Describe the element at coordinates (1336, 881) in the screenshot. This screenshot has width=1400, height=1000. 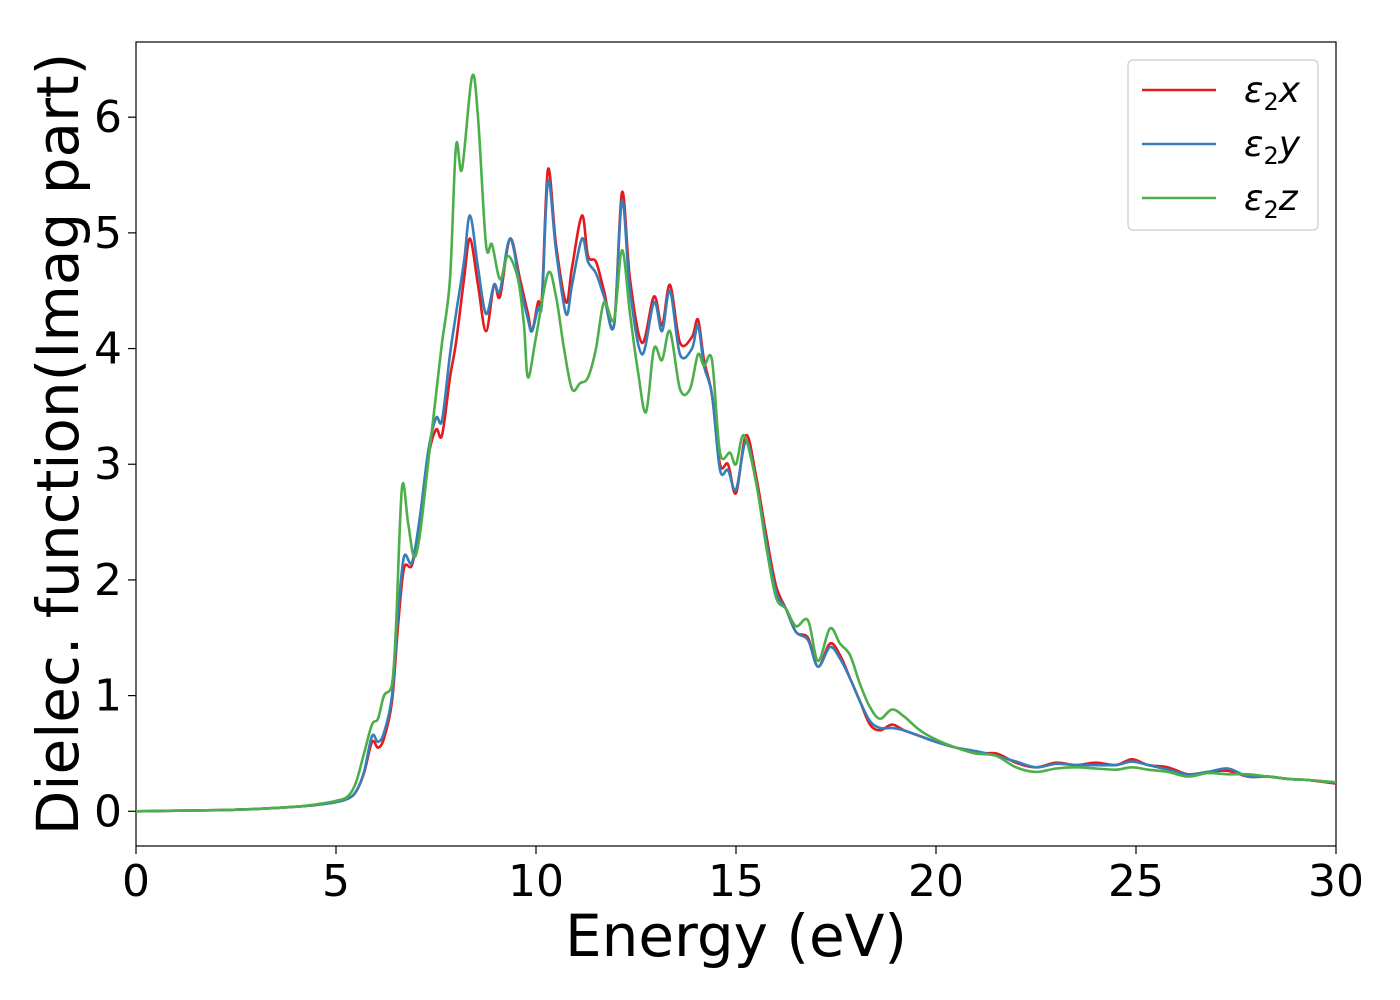
I see `x-tick-label: 30` at that location.